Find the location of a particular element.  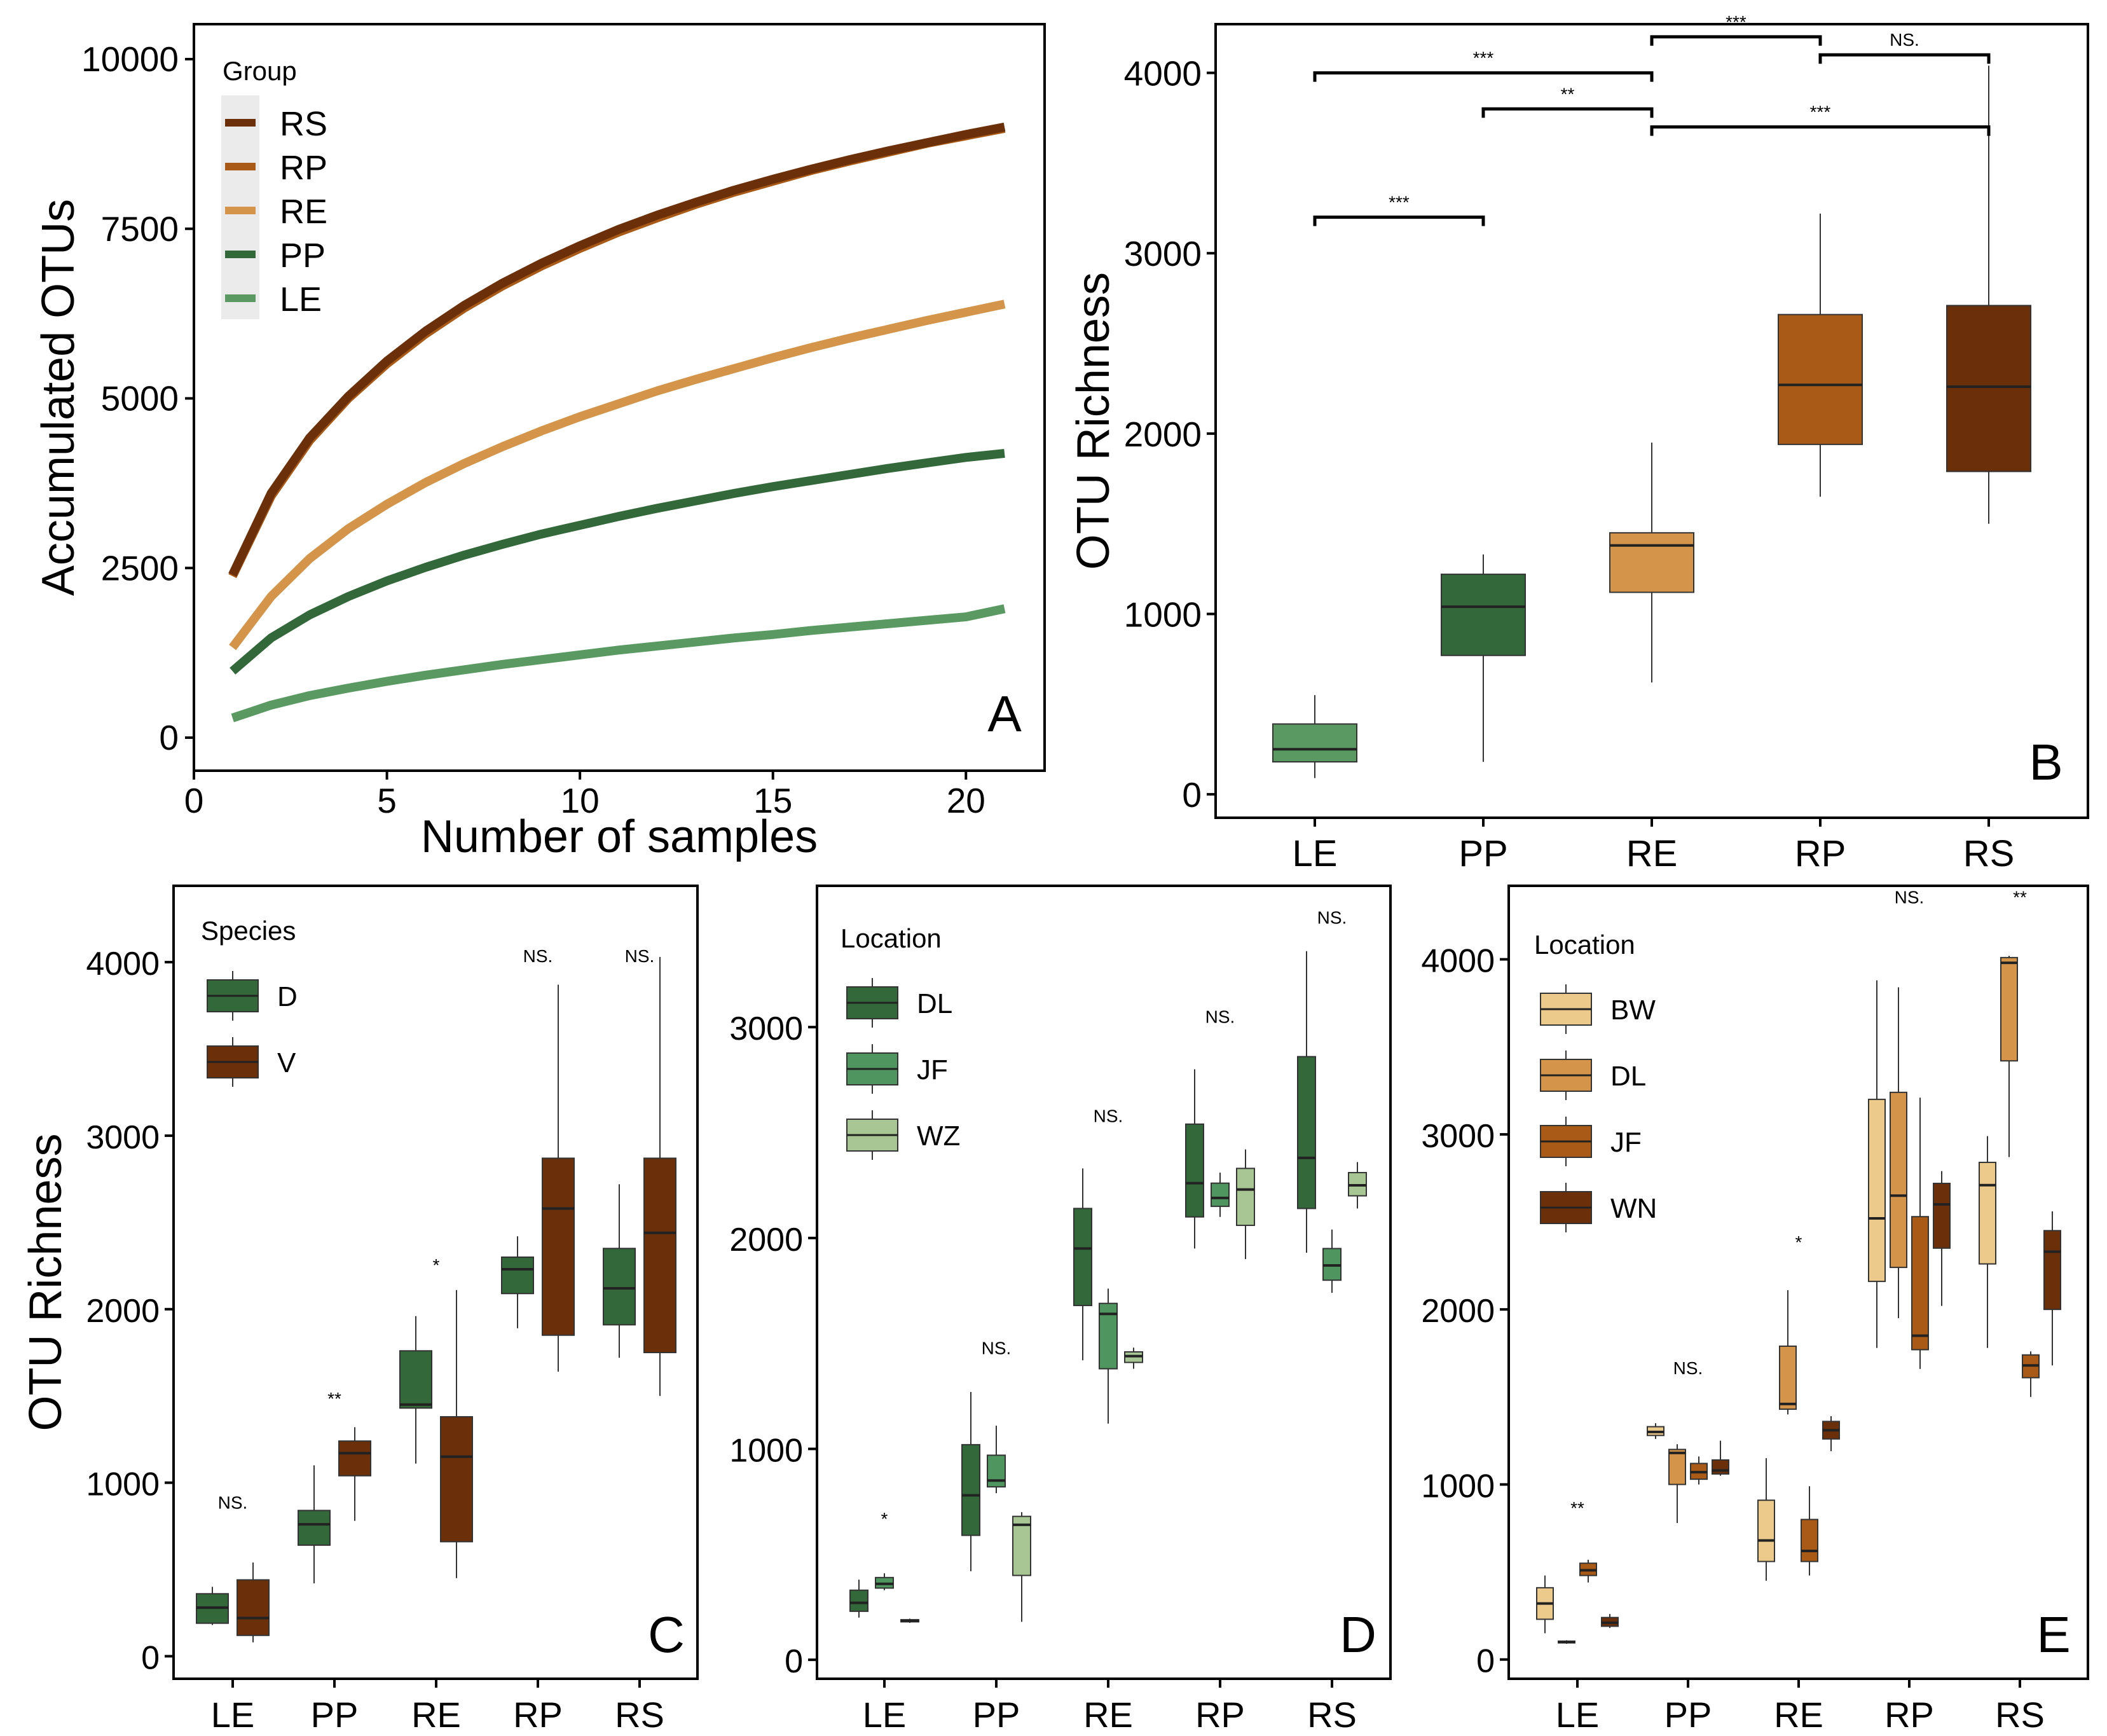

box-rs-v is located at coordinates (660, 1176).